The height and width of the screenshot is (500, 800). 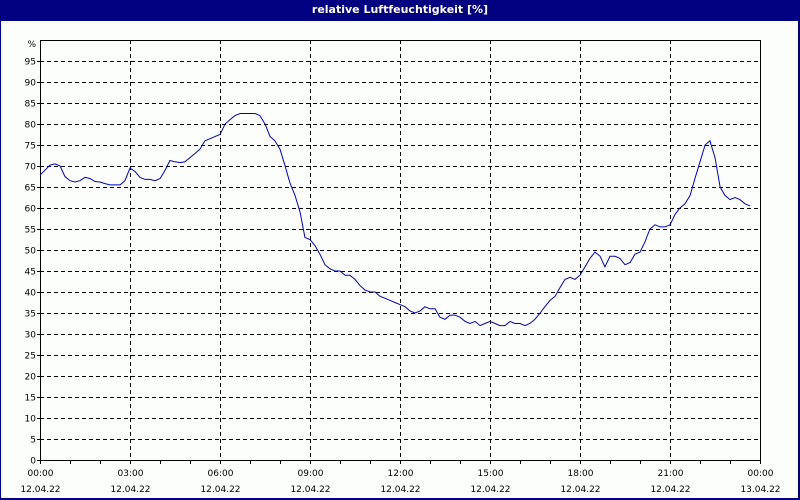 I want to click on x-tick-time: 06:00, so click(x=221, y=474).